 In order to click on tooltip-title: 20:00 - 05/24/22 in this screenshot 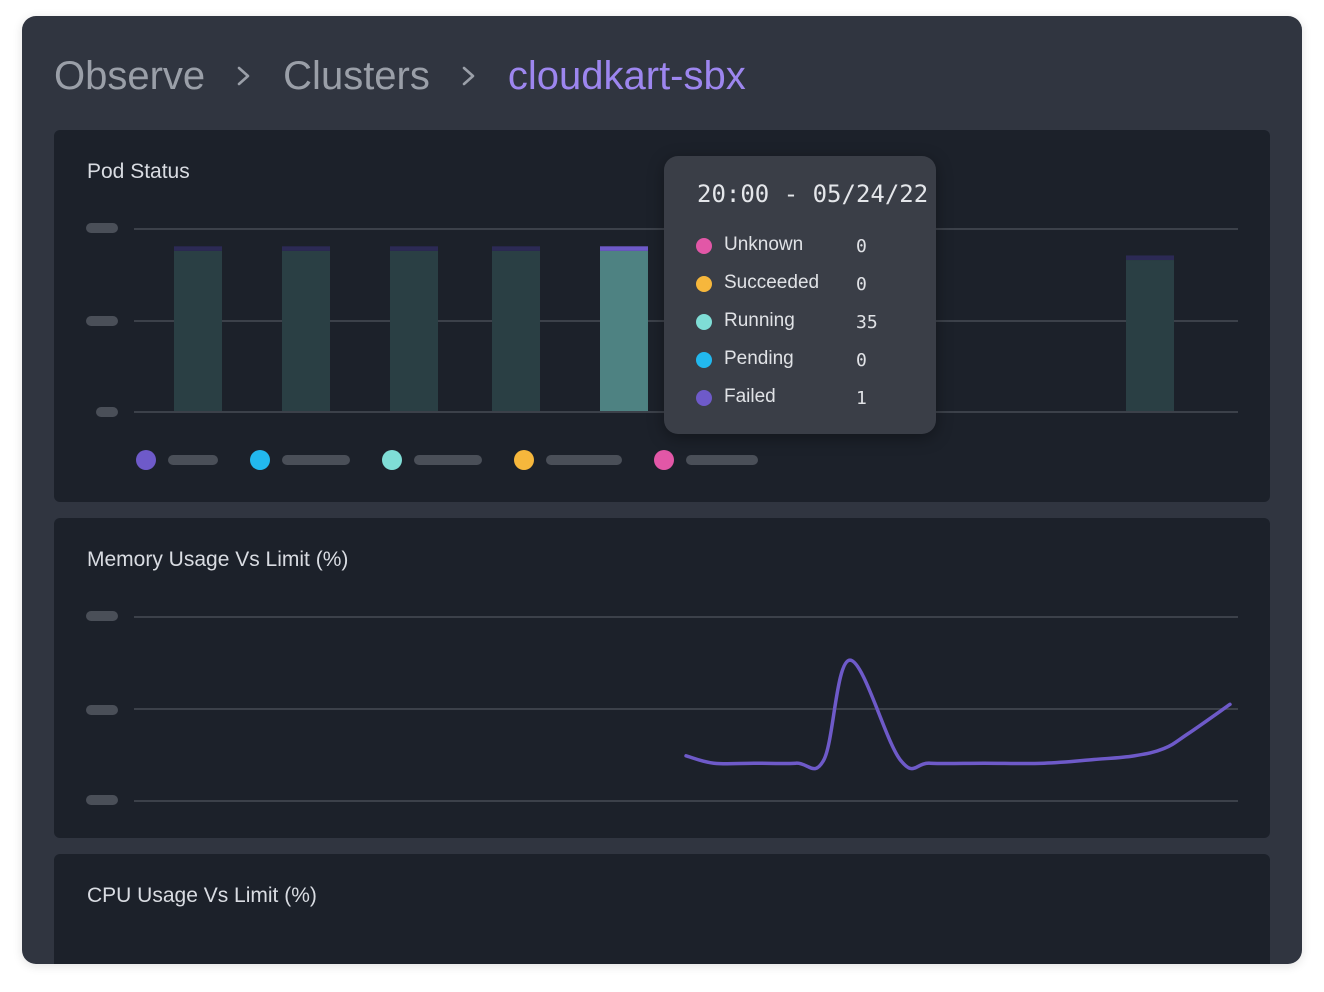, I will do `click(813, 194)`.